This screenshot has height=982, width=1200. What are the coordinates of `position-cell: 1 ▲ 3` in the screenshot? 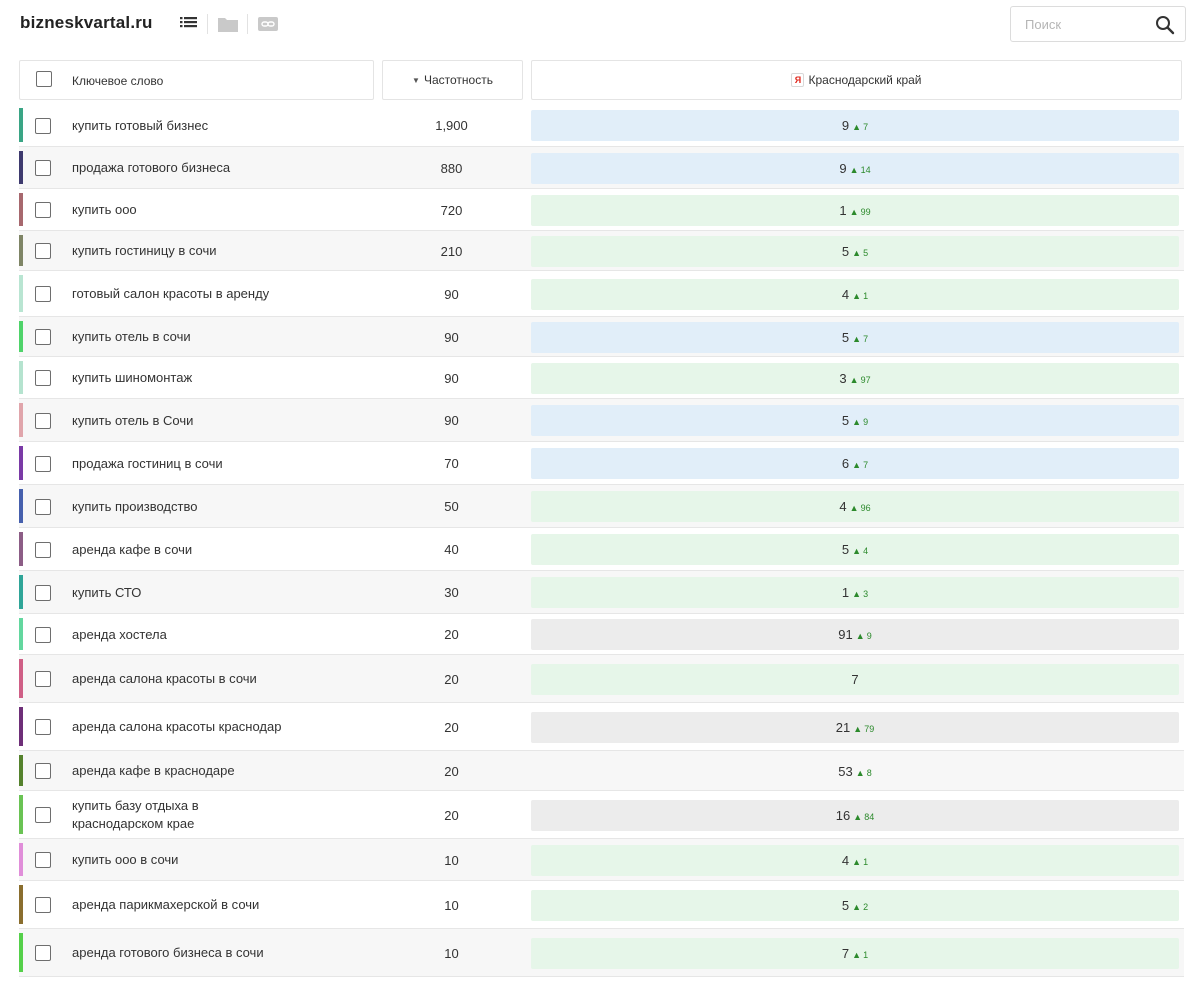 It's located at (855, 592).